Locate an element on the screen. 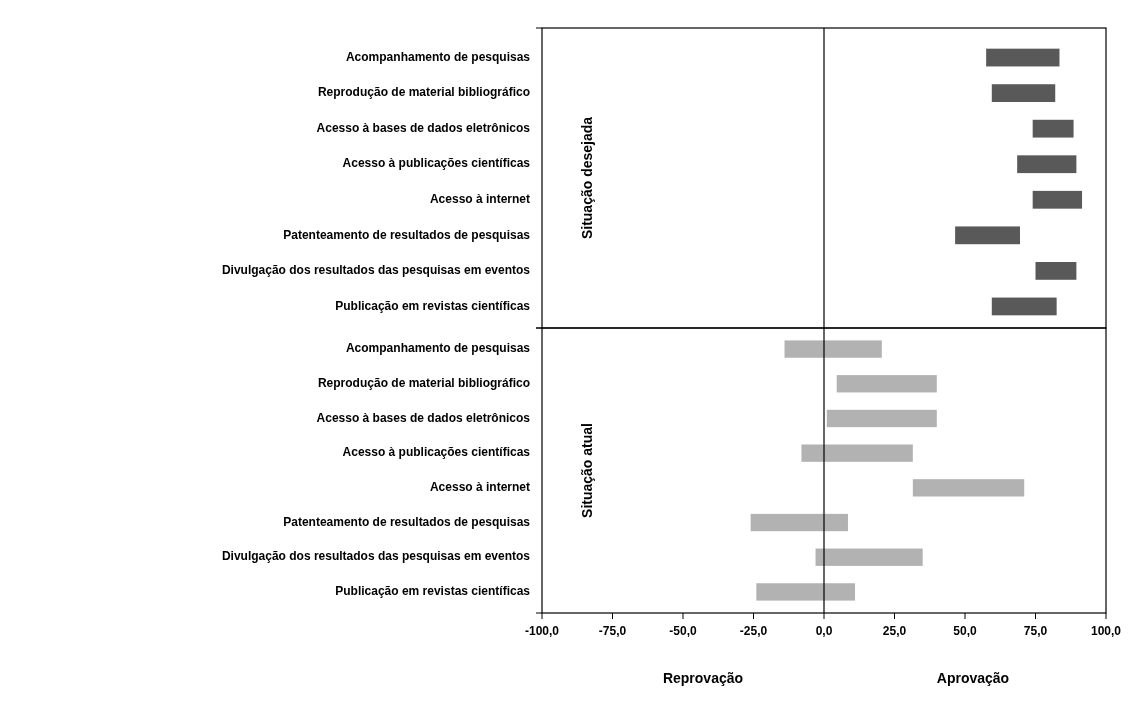 This screenshot has height=701, width=1134. x-tick-label: -75,0 is located at coordinates (612, 631).